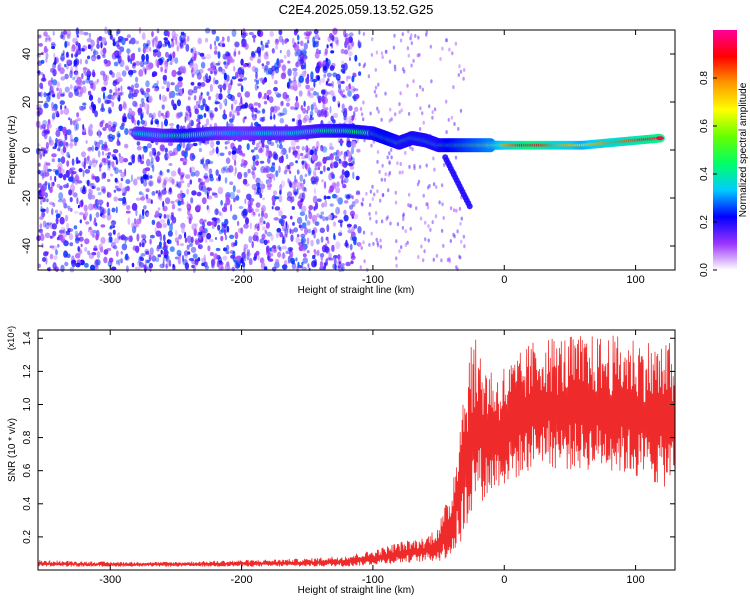 This screenshot has height=605, width=750. Describe the element at coordinates (635, 280) in the screenshot. I see `x-tick-label: 100` at that location.